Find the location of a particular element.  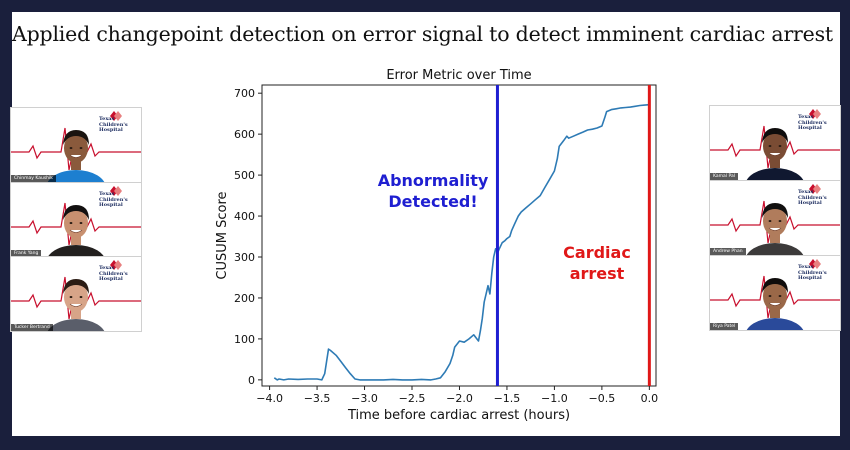

participant-video-tile: Texas Children's Hospital Andrew Phan is located at coordinates (775, 218).